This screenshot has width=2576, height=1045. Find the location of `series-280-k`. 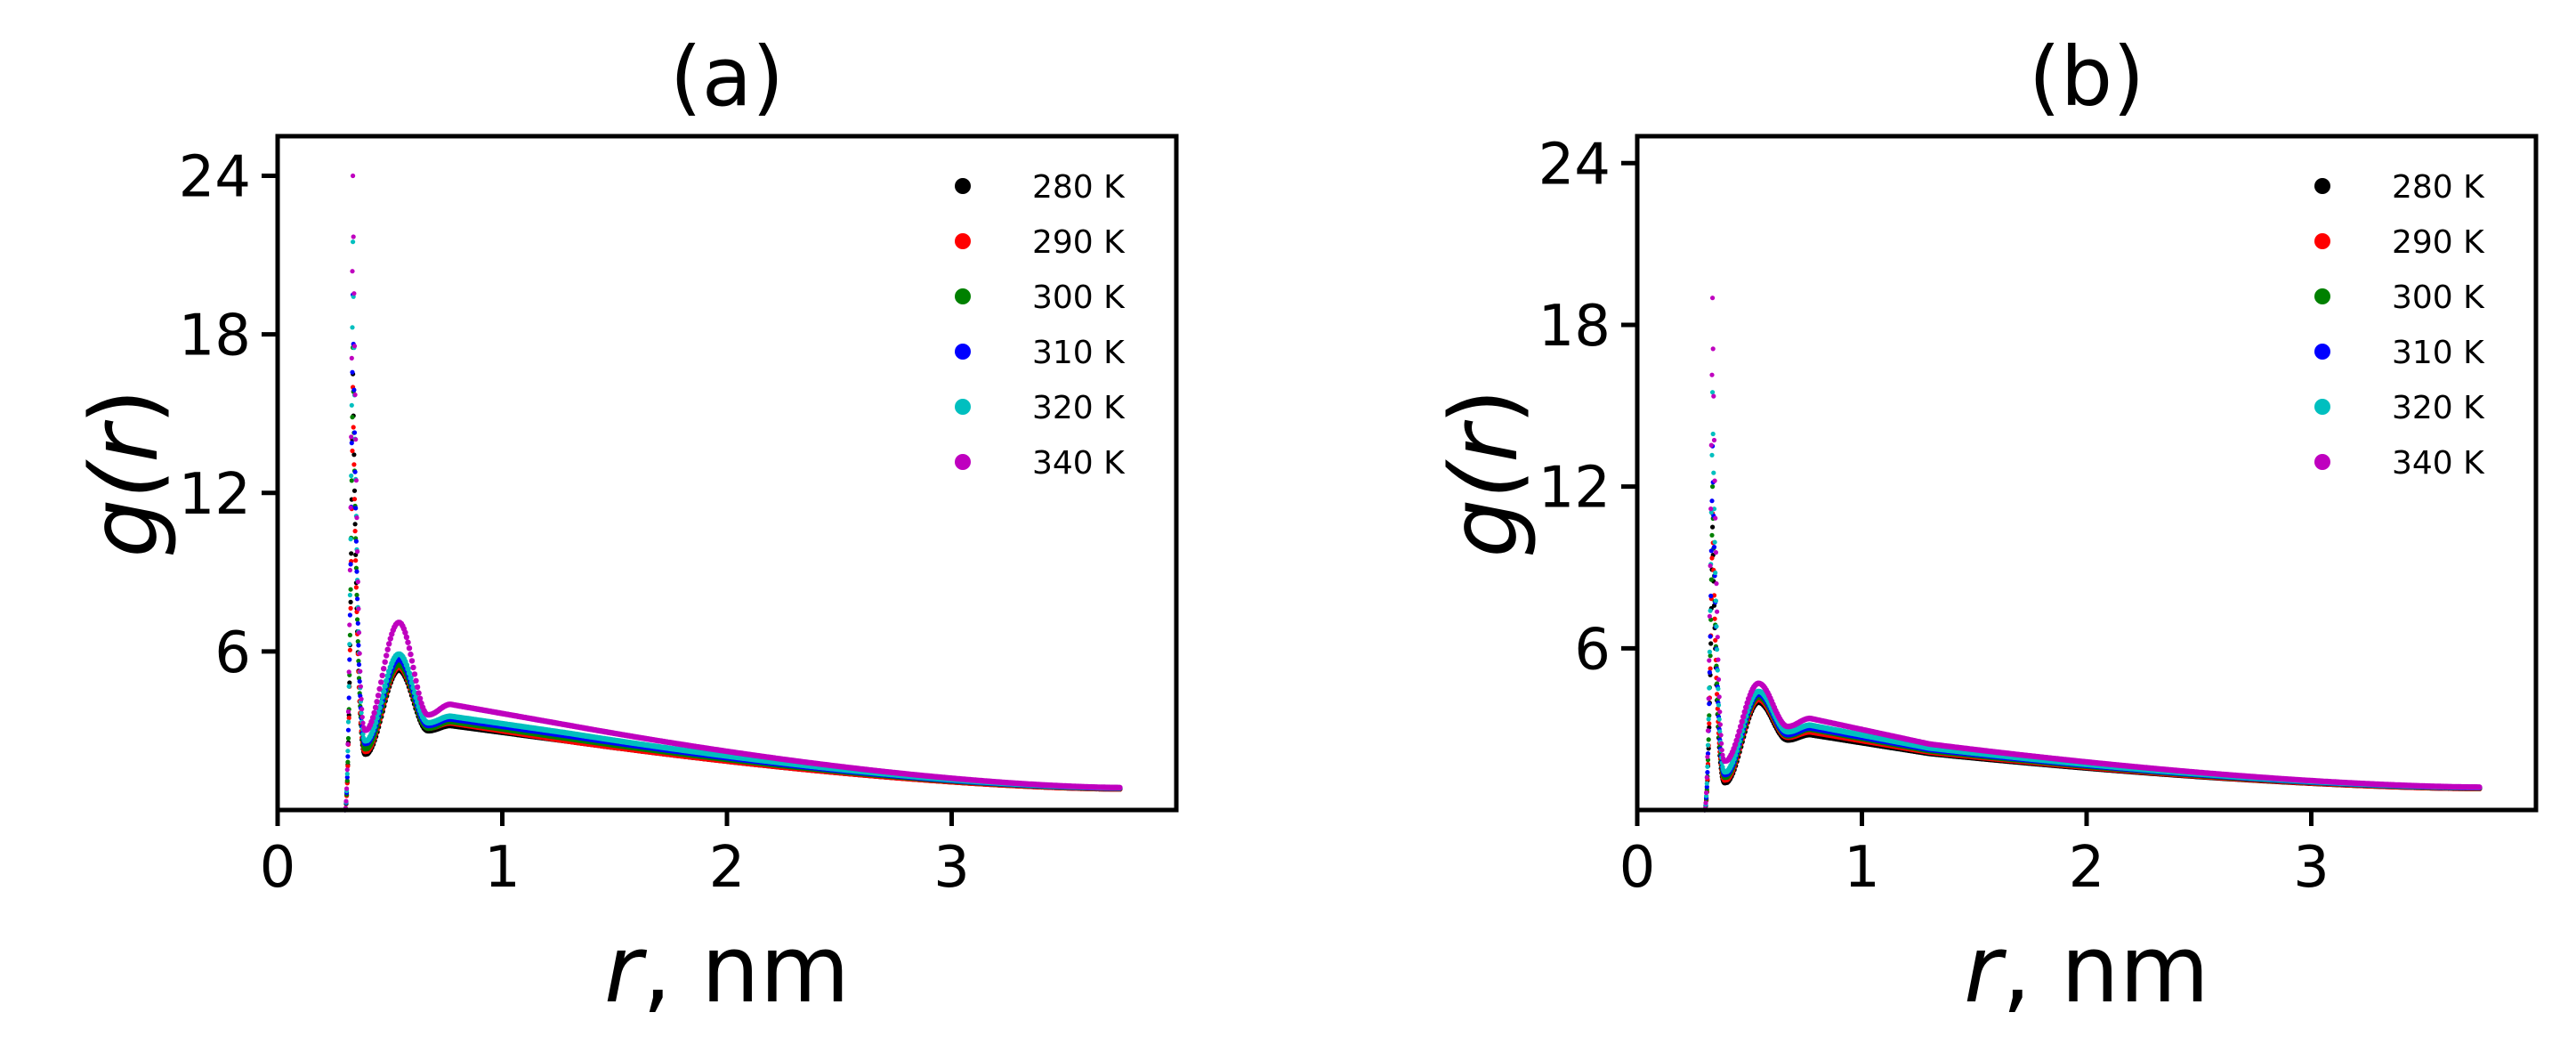

series-280-k is located at coordinates (733, 592).